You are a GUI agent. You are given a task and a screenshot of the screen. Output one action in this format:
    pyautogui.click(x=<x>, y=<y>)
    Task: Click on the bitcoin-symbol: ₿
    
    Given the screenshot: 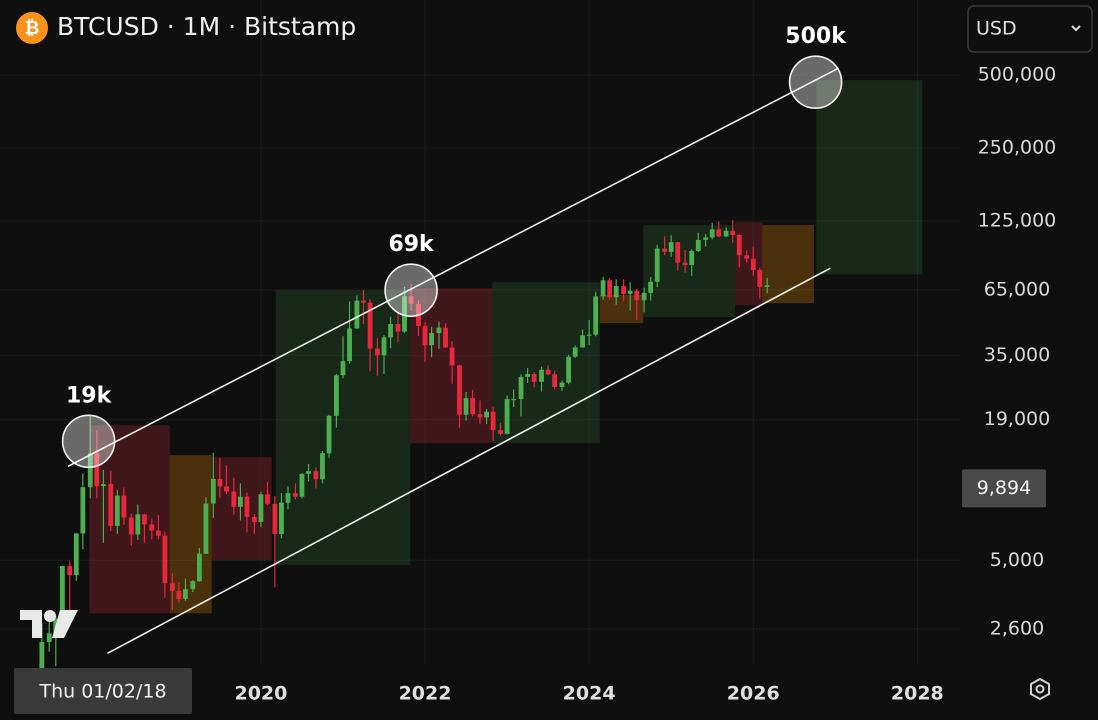 What is the action you would take?
    pyautogui.click(x=32, y=28)
    